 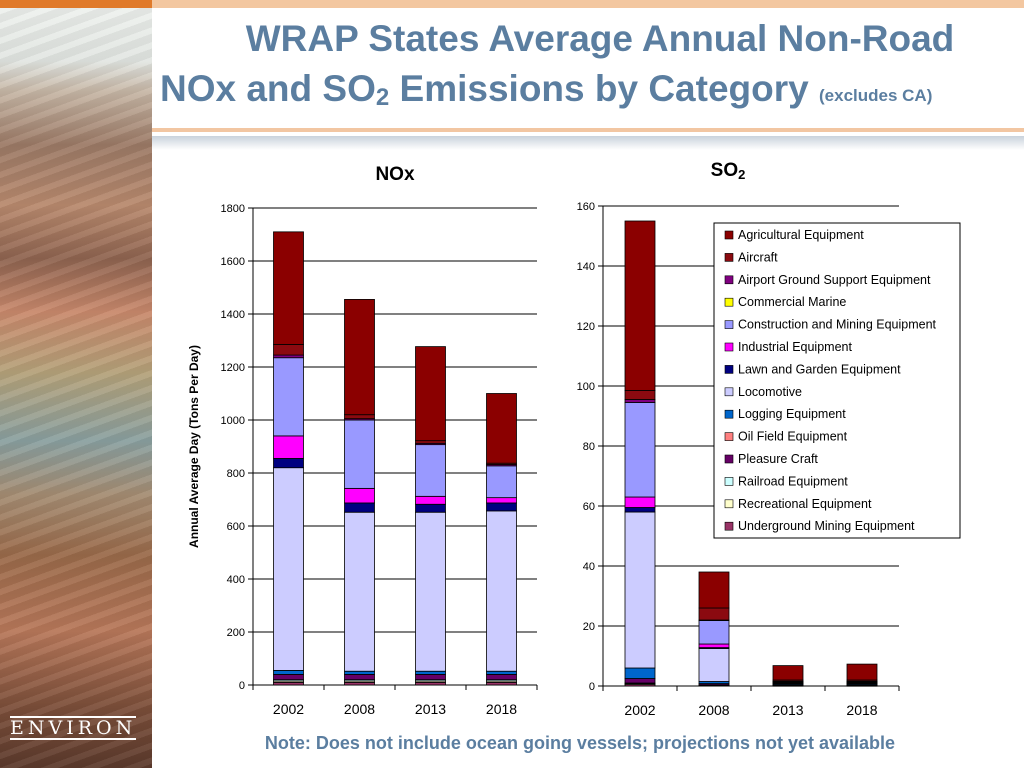 I want to click on y-tick-label: 1400, so click(x=233, y=315).